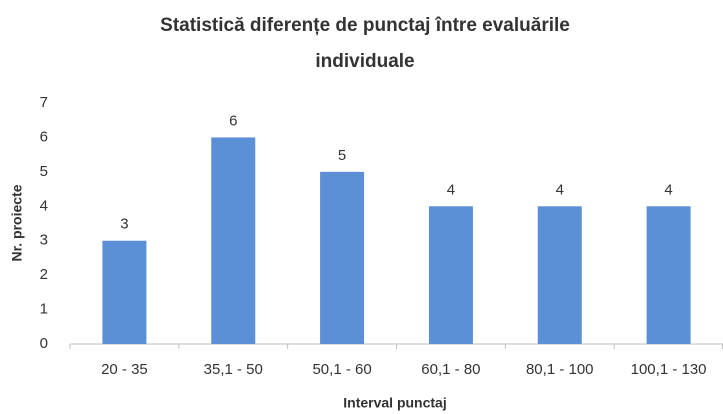  I want to click on x-axis-label: Interval punctaj, so click(394, 403).